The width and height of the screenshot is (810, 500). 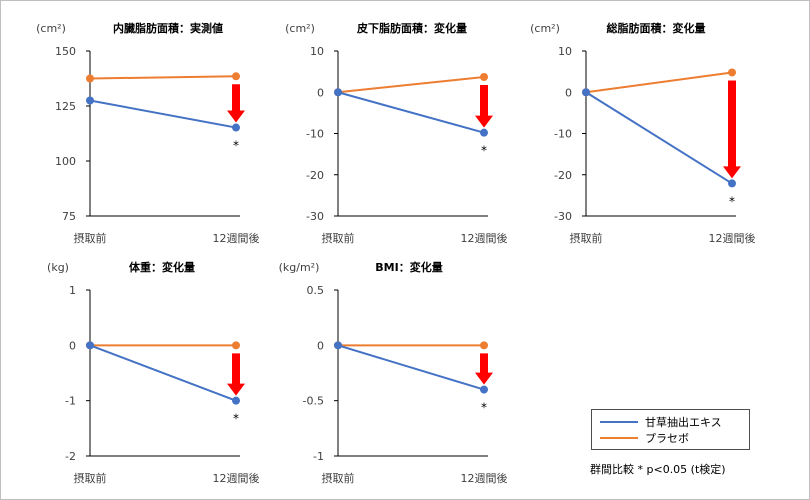 What do you see at coordinates (65, 106) in the screenshot?
I see `y-tick-label: 125` at bounding box center [65, 106].